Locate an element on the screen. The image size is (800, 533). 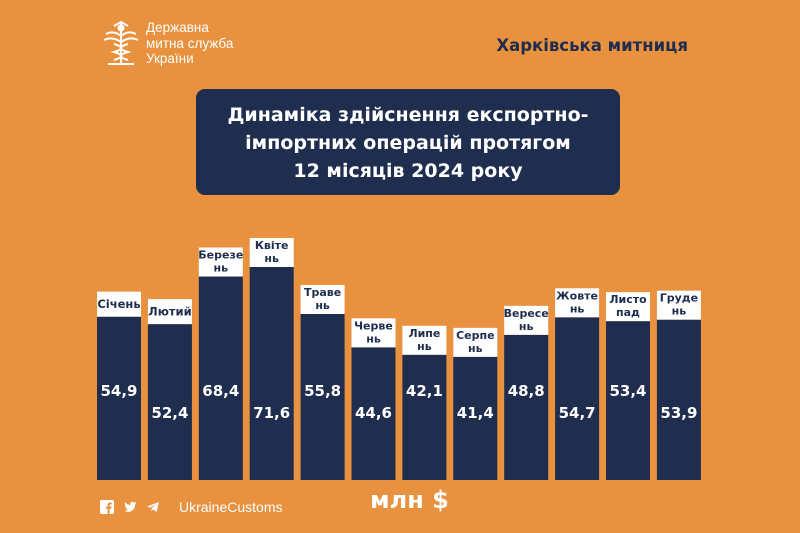
category-label: Листо is located at coordinates (628, 299).